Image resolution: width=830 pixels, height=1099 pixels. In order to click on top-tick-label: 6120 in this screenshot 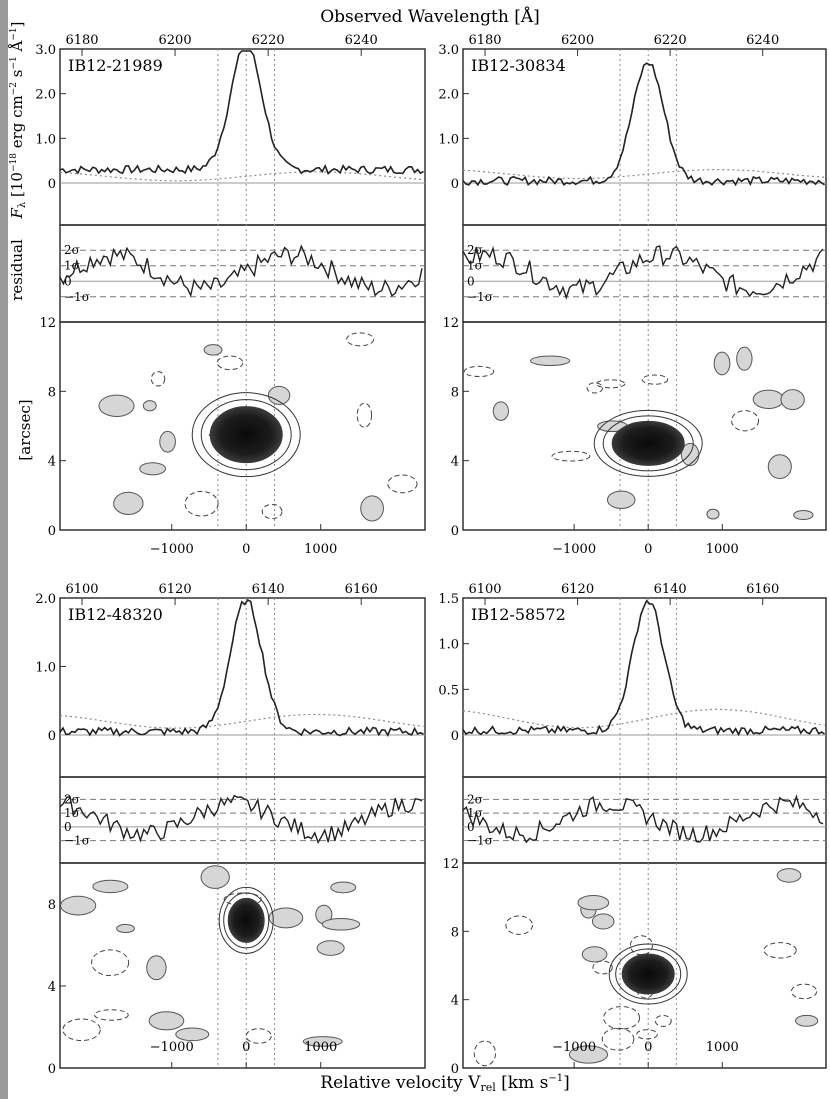, I will do `click(175, 589)`.